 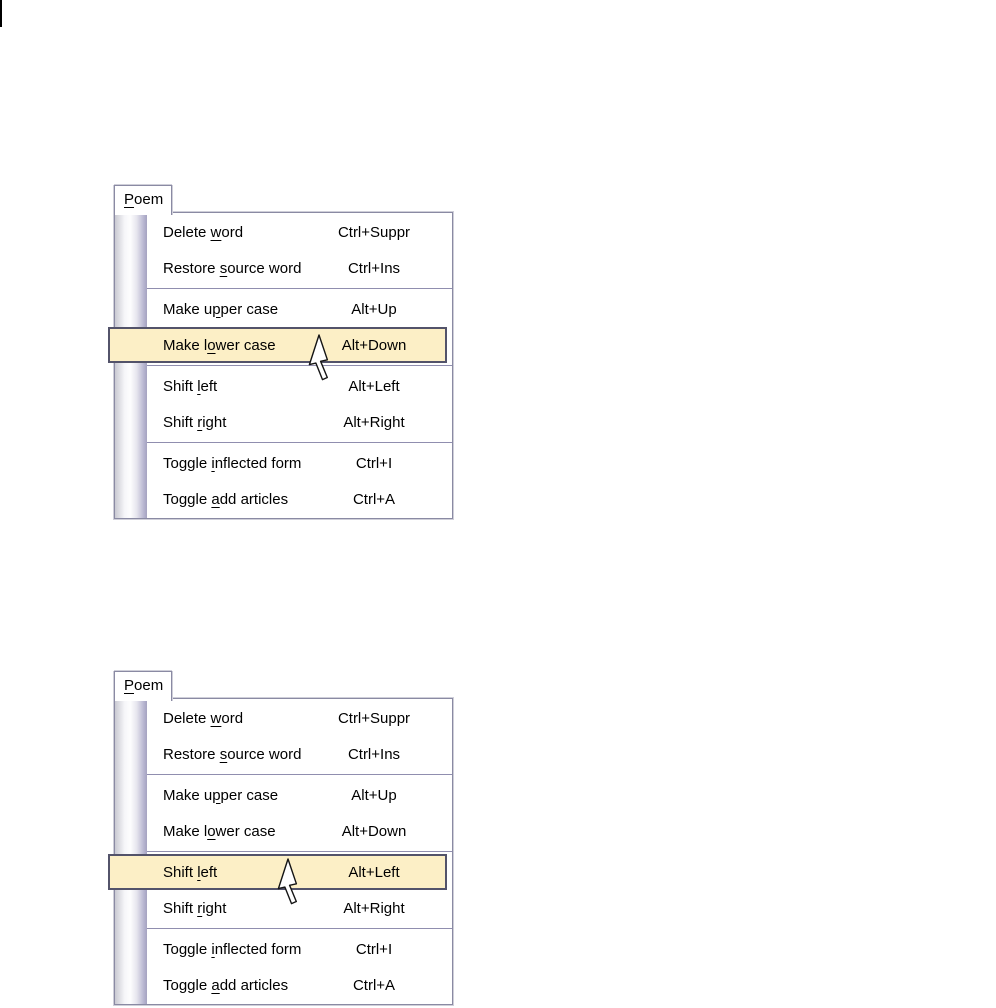 What do you see at coordinates (1, 13) in the screenshot?
I see `page-edge-artifact` at bounding box center [1, 13].